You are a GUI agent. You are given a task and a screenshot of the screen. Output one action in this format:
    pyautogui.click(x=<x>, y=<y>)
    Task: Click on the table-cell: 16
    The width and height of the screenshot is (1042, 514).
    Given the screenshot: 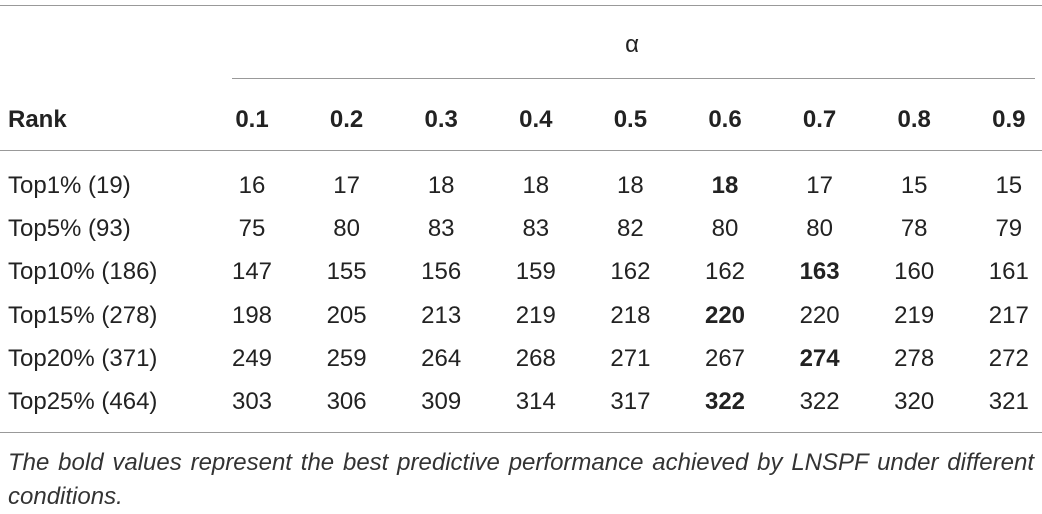 What is the action you would take?
    pyautogui.click(x=252, y=185)
    